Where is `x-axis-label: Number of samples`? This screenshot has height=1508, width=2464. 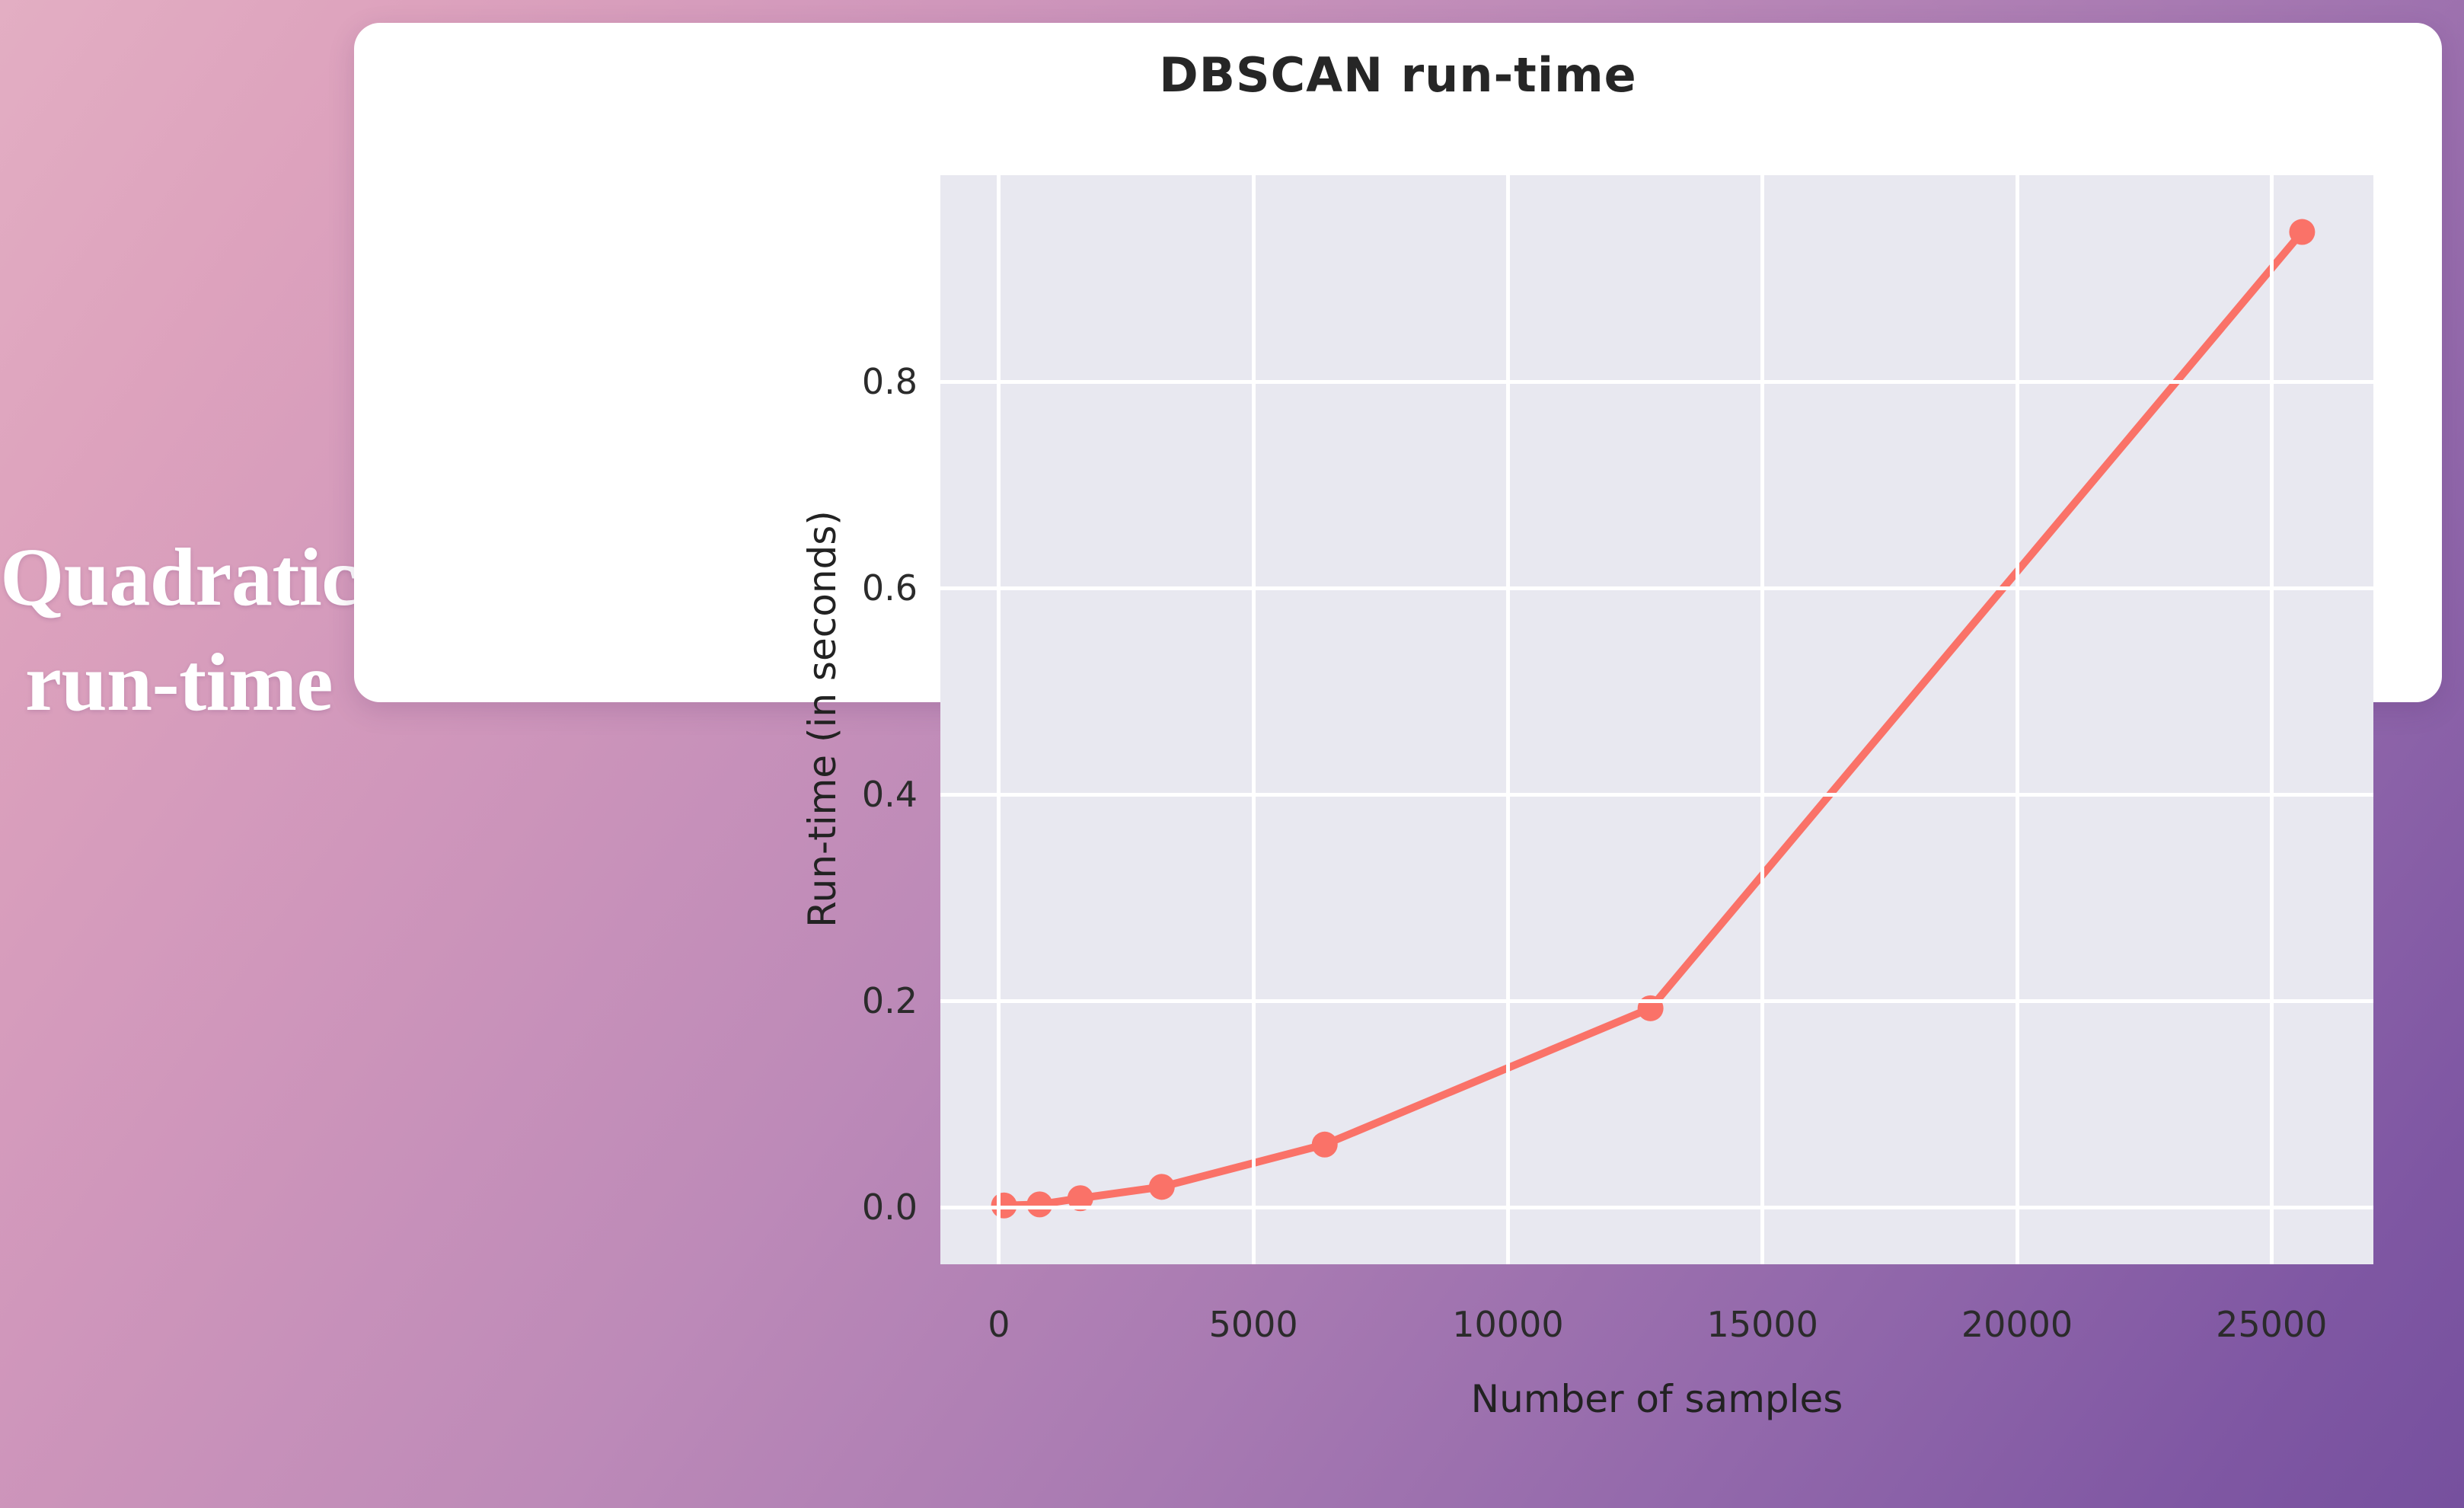
x-axis-label: Number of samples is located at coordinates (1656, 1399).